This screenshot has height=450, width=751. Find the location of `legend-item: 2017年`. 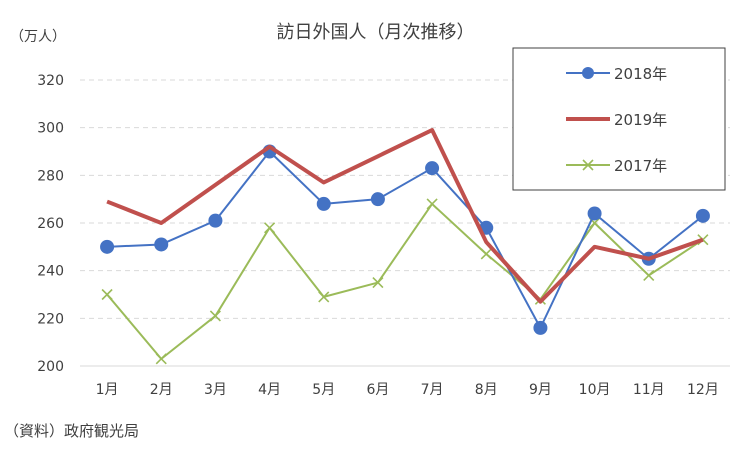

legend-item: 2017年 is located at coordinates (616, 166).